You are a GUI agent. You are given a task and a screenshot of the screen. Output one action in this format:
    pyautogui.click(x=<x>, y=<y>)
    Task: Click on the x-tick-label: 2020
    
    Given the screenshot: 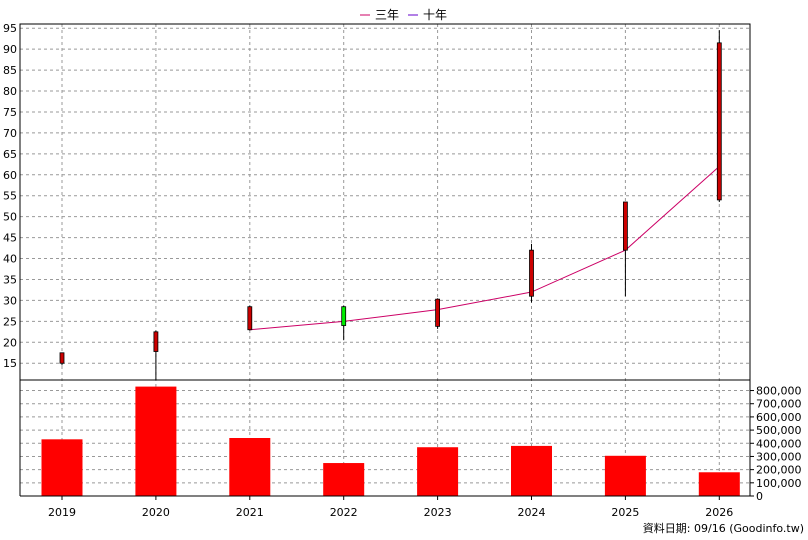 What is the action you would take?
    pyautogui.click(x=156, y=512)
    